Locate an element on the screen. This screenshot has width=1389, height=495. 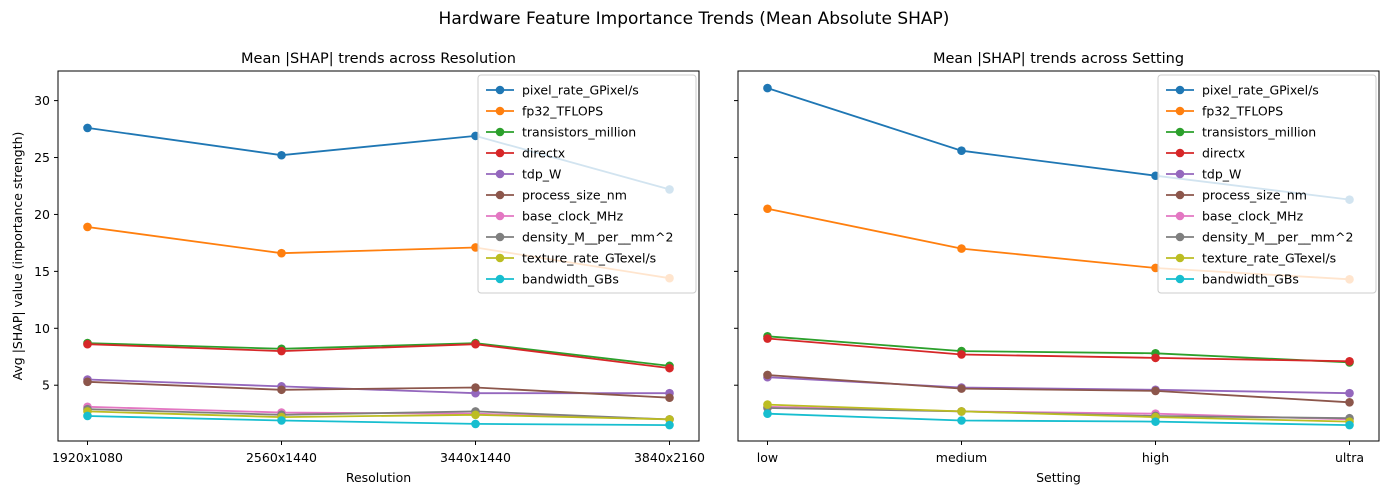
x-tick-label: 3840x2160 is located at coordinates (669, 457).